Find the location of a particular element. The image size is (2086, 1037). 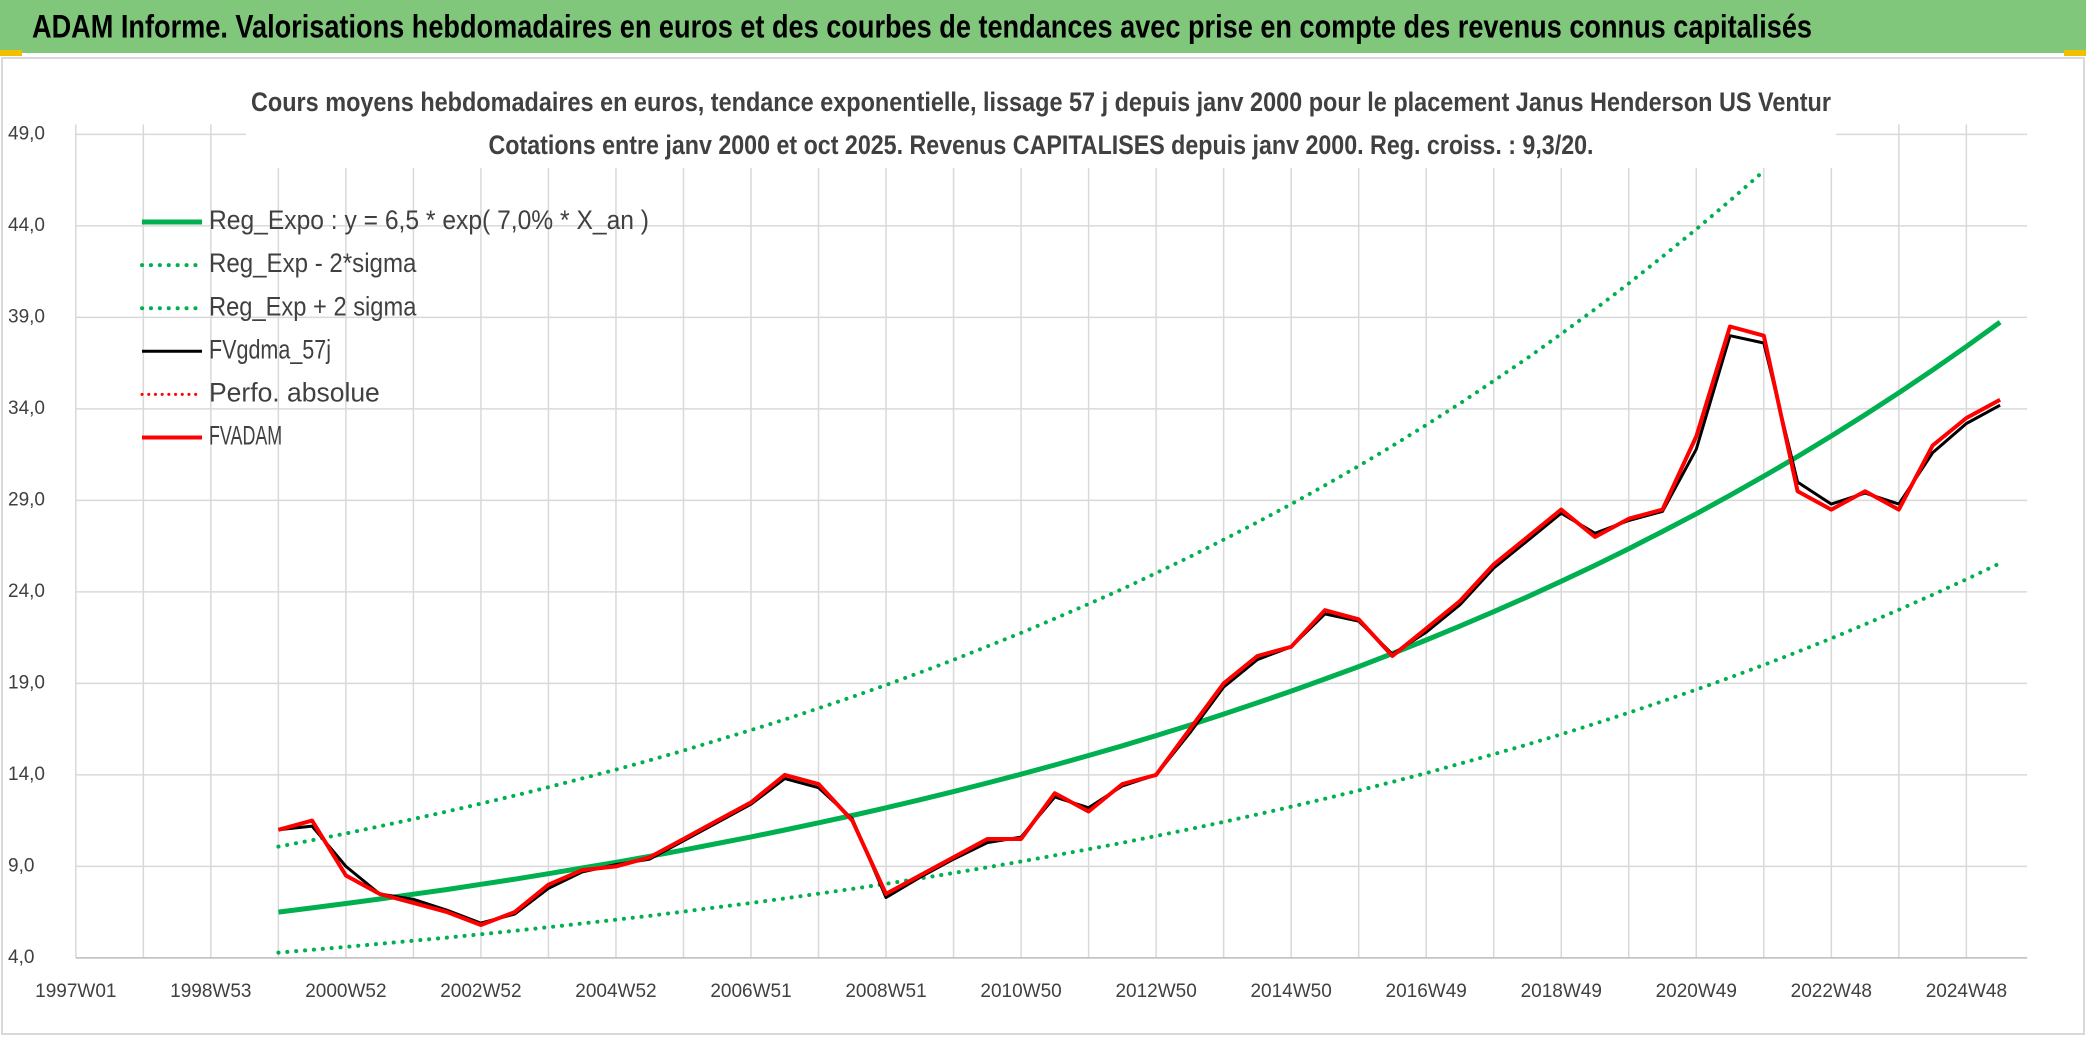

x-tick-label: 2004W52 is located at coordinates (615, 991).